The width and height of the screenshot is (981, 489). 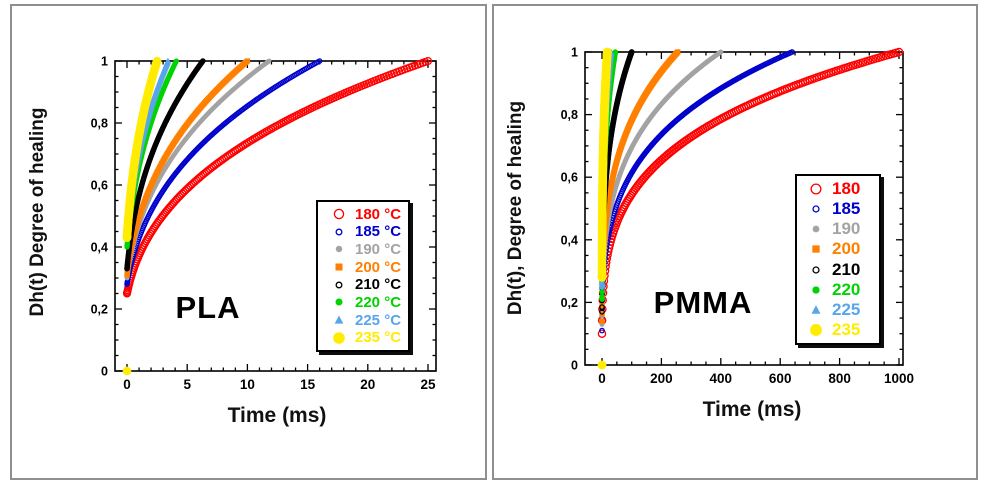 What do you see at coordinates (752, 409) in the screenshot?
I see `pmma-x-axis-title: Time (ms)` at bounding box center [752, 409].